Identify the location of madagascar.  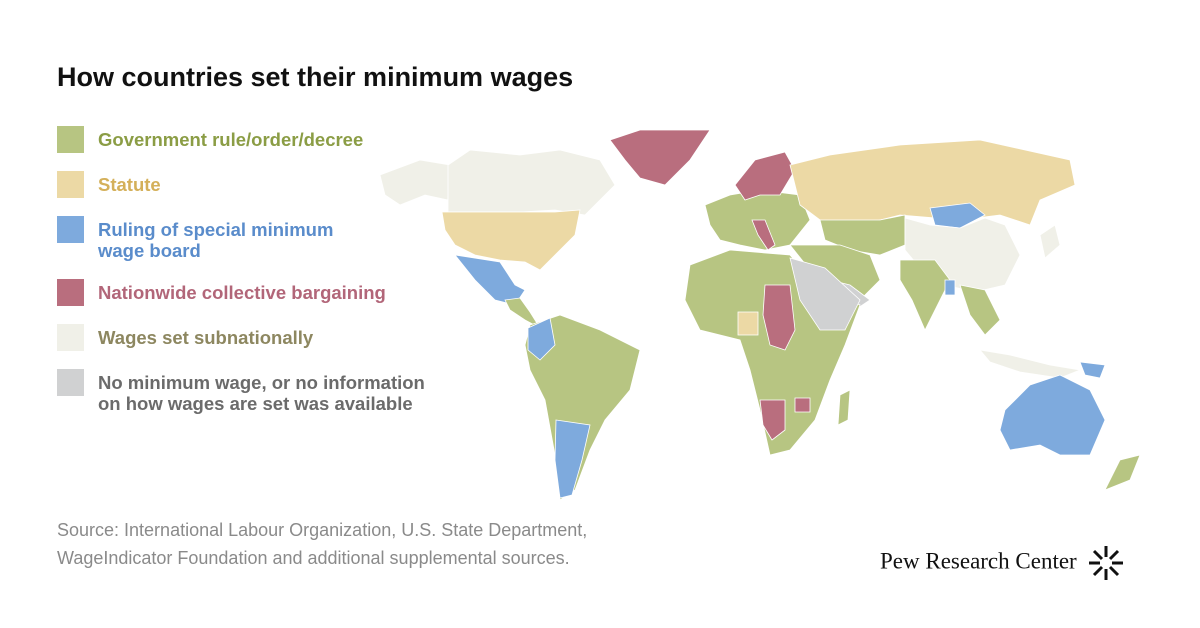
(844, 407).